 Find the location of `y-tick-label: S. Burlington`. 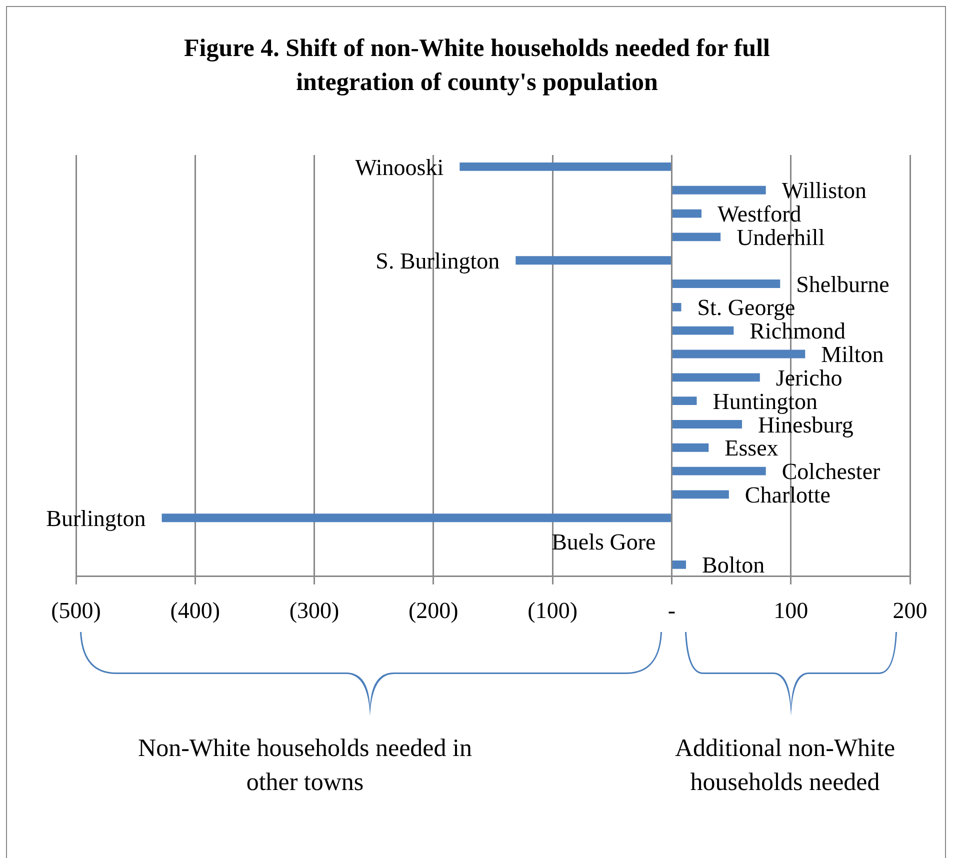

y-tick-label: S. Burlington is located at coordinates (438, 261).